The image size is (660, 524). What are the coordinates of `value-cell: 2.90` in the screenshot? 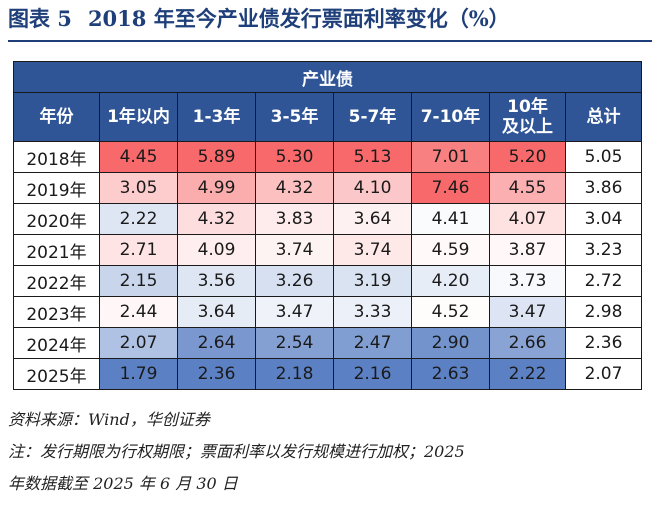 It's located at (450, 343).